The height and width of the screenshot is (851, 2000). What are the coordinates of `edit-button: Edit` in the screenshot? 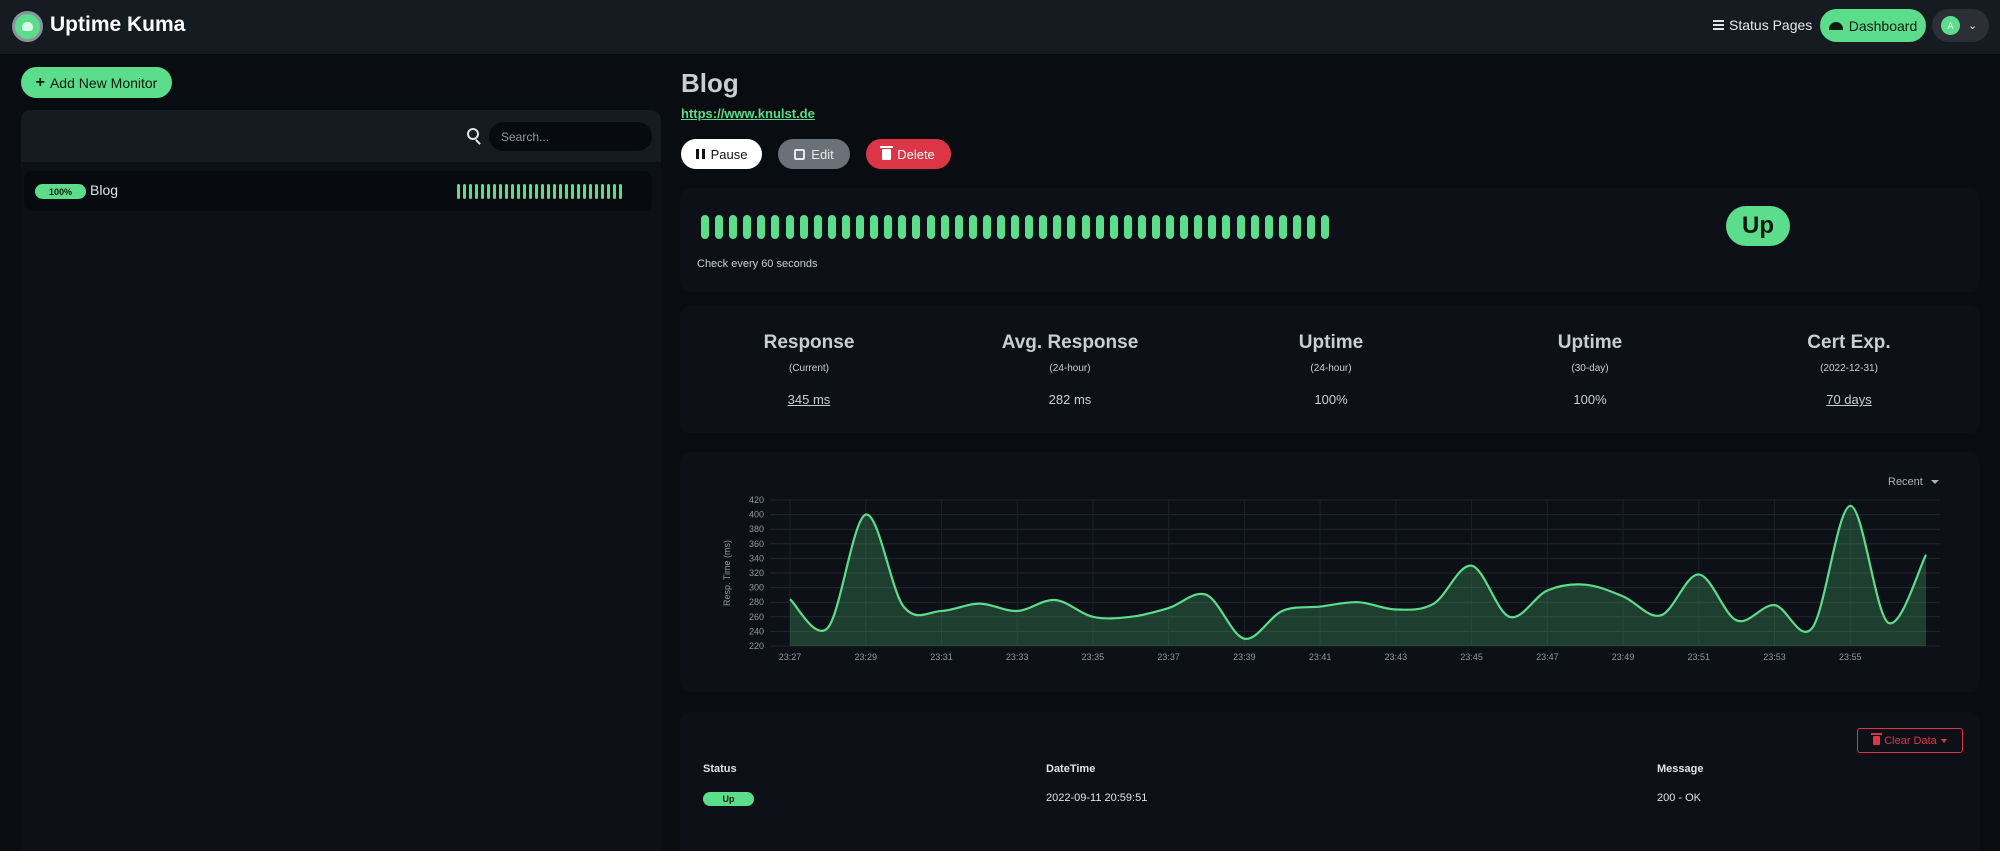 It's located at (814, 154).